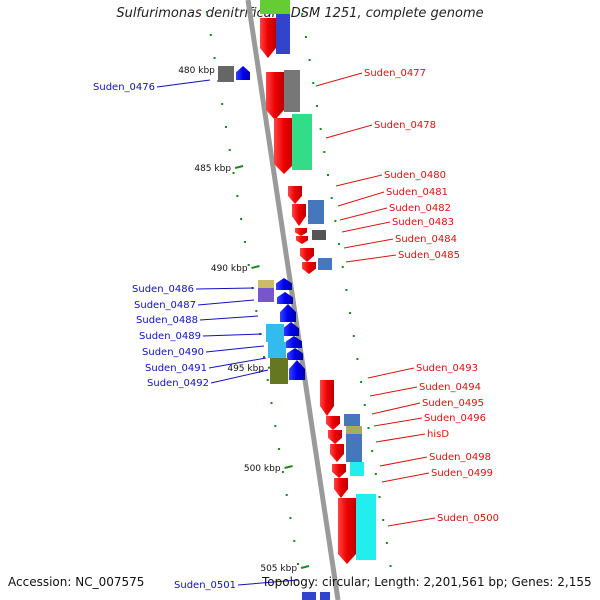 The width and height of the screenshot is (600, 600). What do you see at coordinates (229, 269) in the screenshot?
I see `scale-label: 490 kbp` at bounding box center [229, 269].